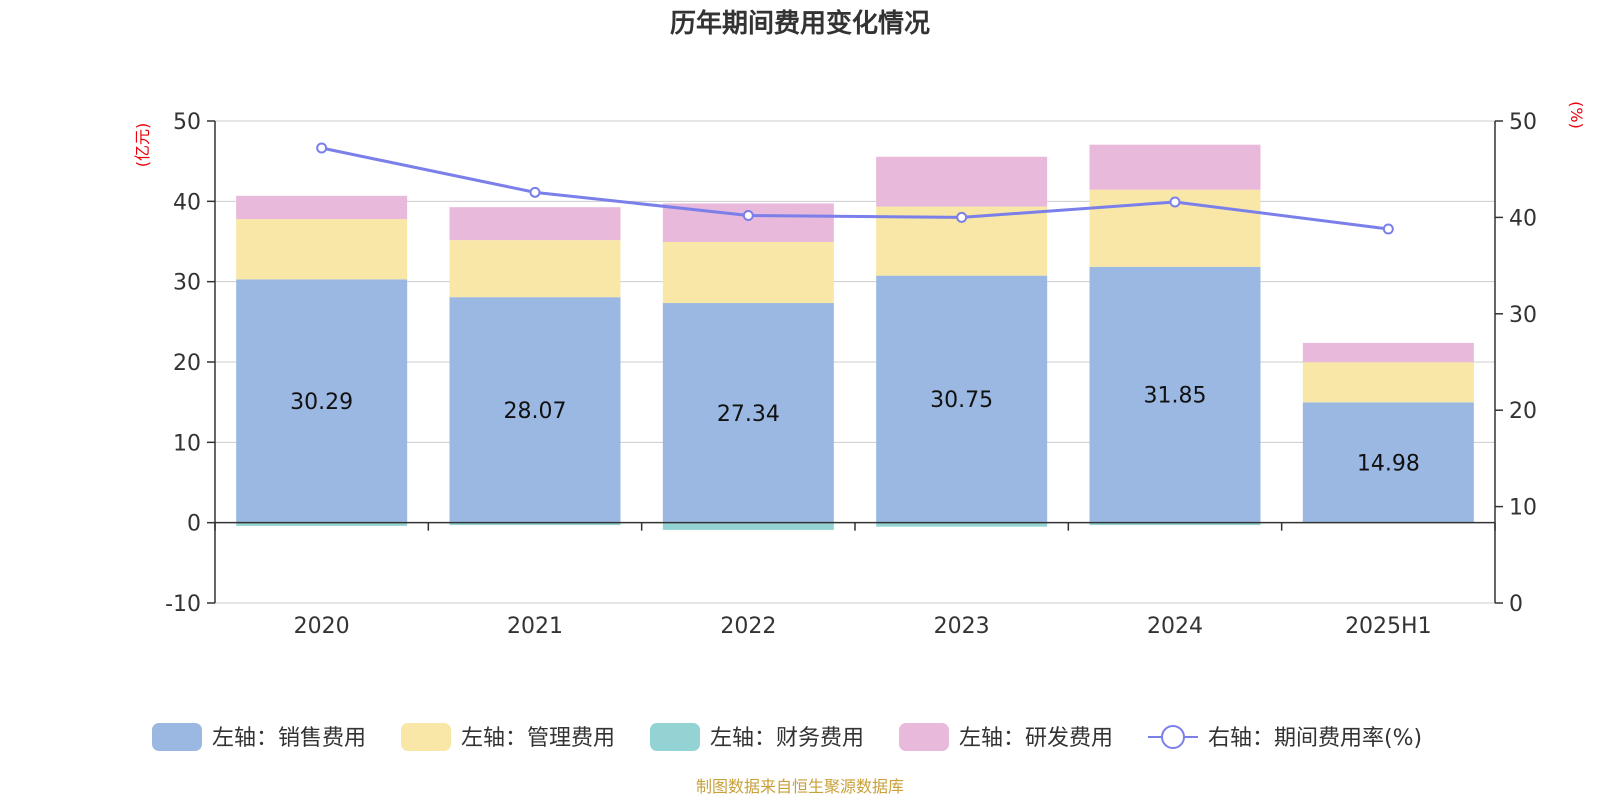 The image size is (1600, 800). What do you see at coordinates (1576, 115) in the screenshot?
I see `right-axis-unit: (%)` at bounding box center [1576, 115].